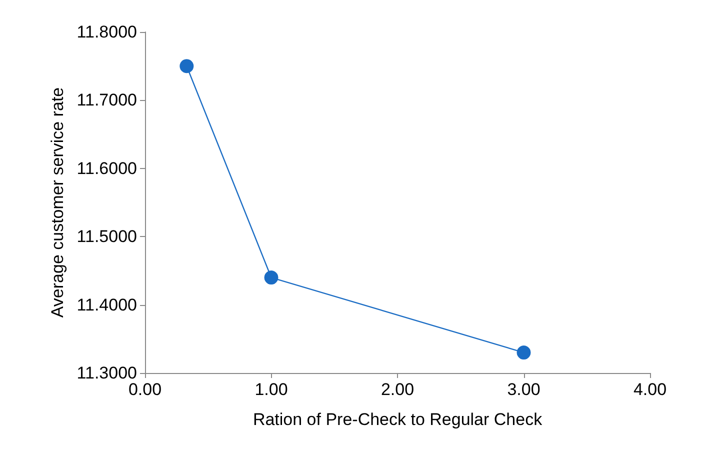  Describe the element at coordinates (271, 389) in the screenshot. I see `x-tick-label: 1.00` at that location.